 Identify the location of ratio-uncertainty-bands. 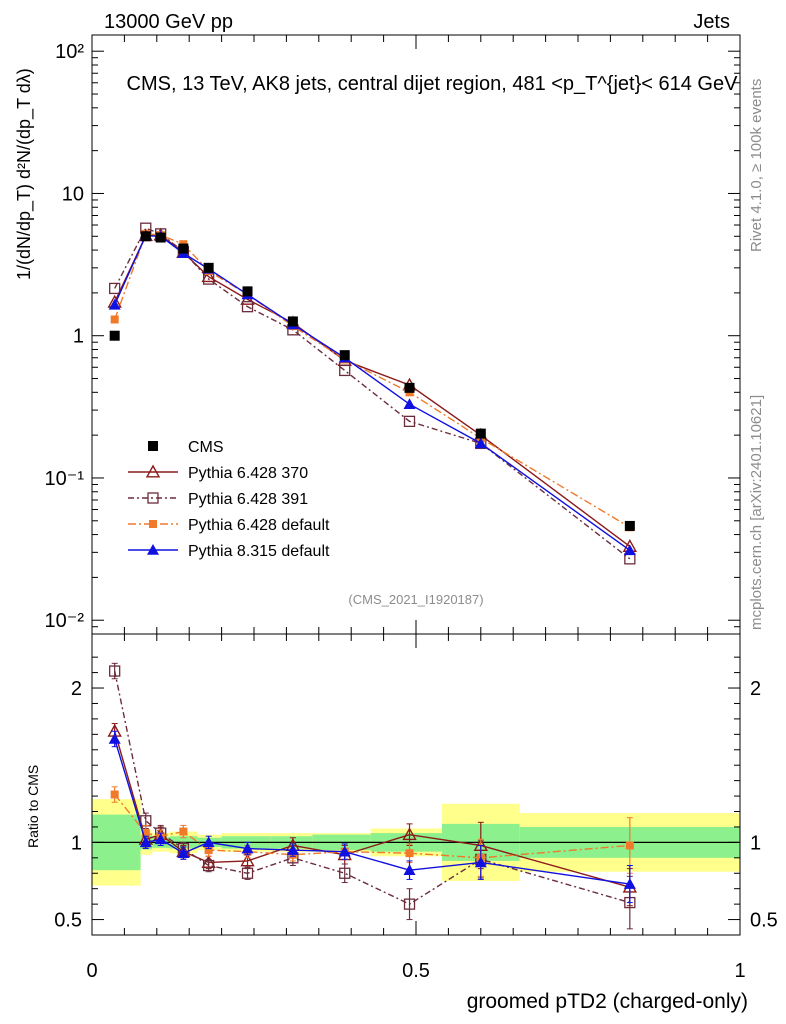
(416, 842).